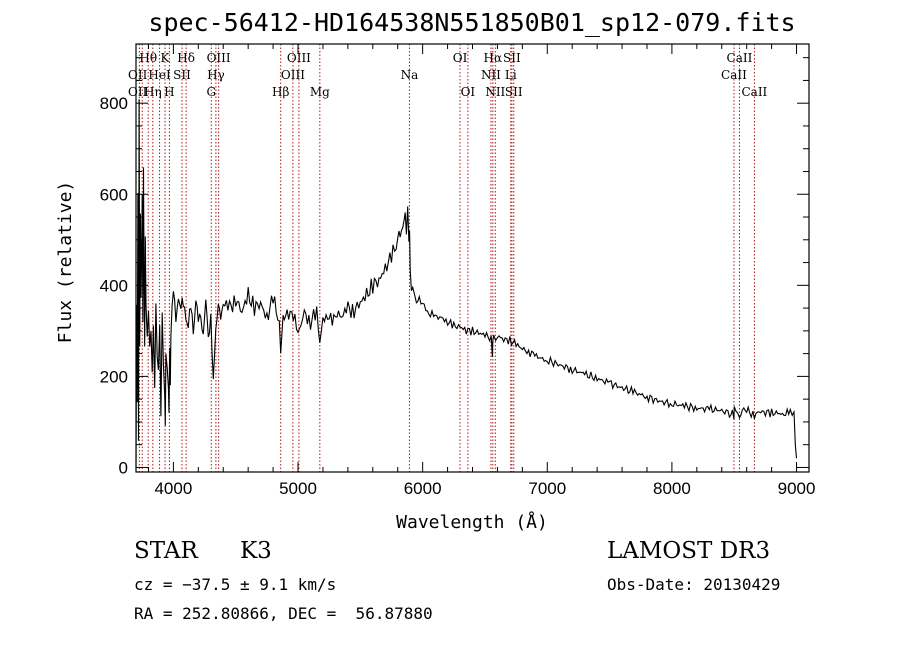  Describe the element at coordinates (186, 58) in the screenshot. I see `spectral-line-label: Hδ` at that location.